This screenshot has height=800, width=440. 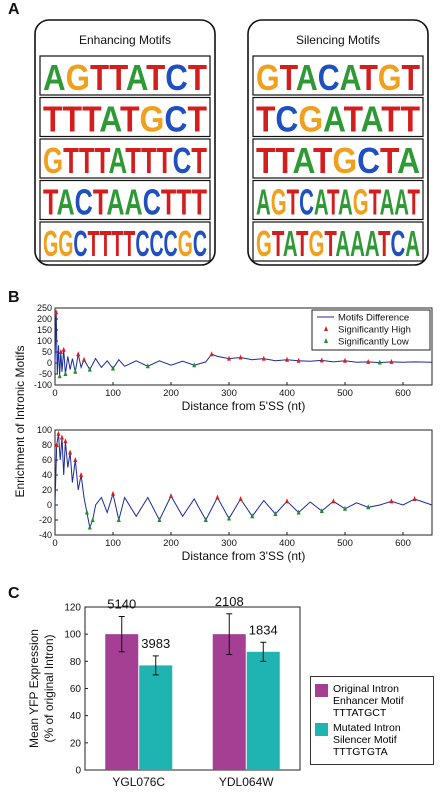 I want to click on y-axis-label: (% of original Intron), so click(x=49, y=688).